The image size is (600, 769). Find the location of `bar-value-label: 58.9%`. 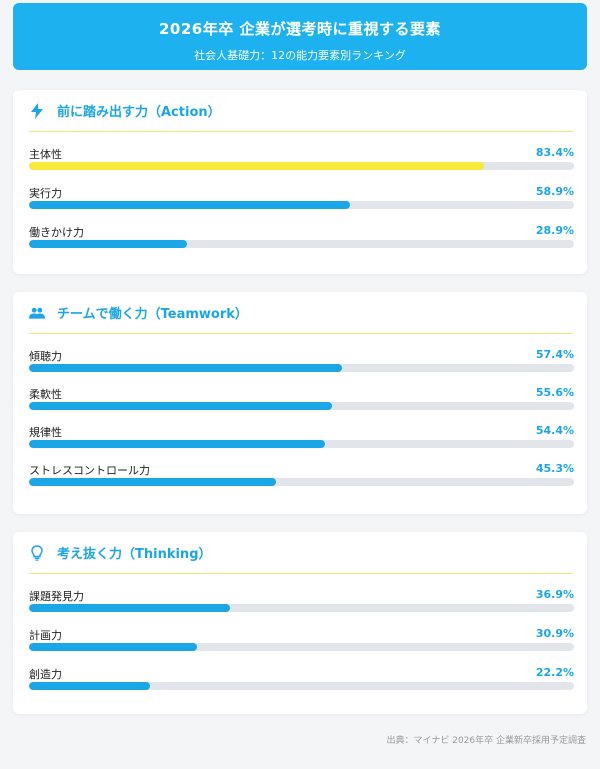

bar-value-label: 58.9% is located at coordinates (554, 191).